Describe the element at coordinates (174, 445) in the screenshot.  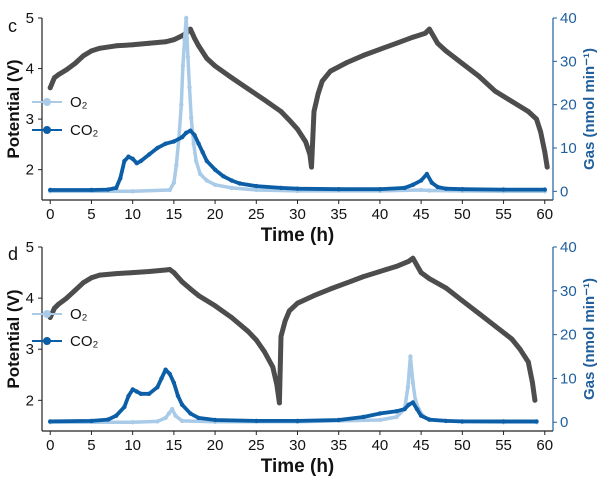
I see `x-tick-label: 15` at that location.